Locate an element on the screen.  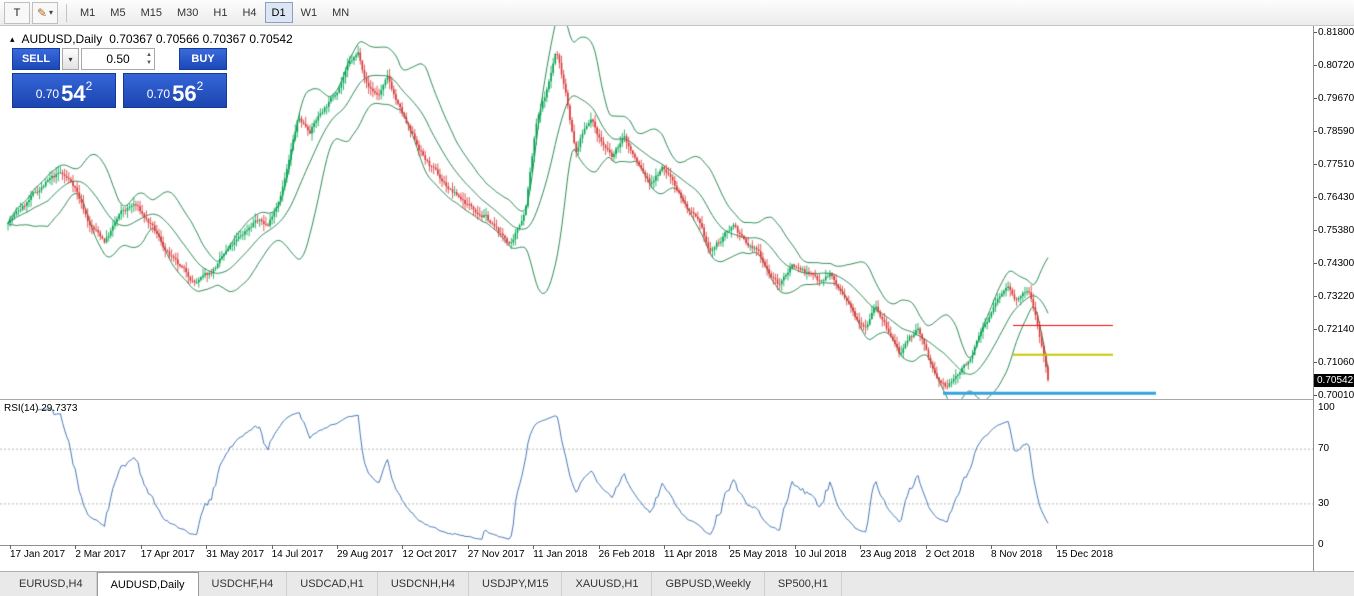
chart-tab-audusd-daily: AUDUSD,Daily is located at coordinates (147, 584).